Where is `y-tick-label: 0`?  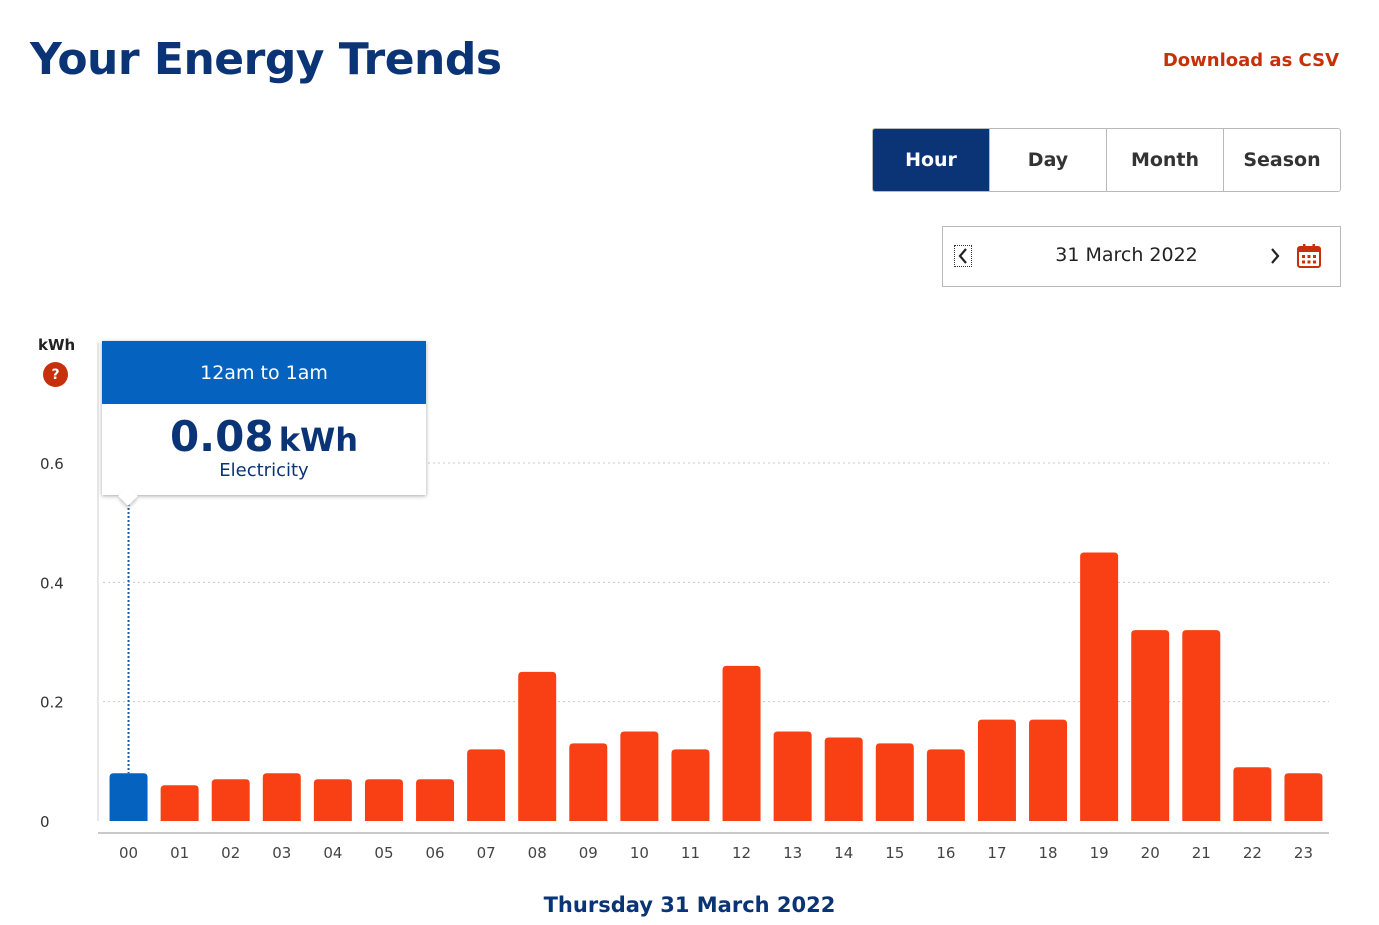 y-tick-label: 0 is located at coordinates (45, 822).